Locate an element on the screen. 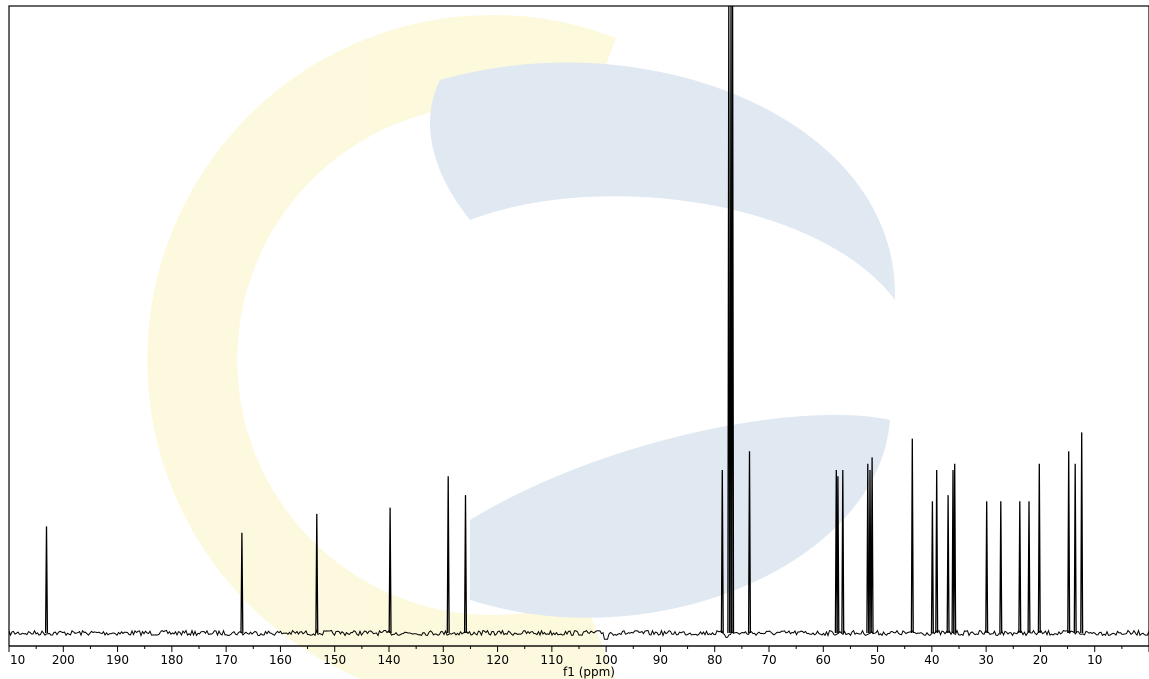  tick-label-180: 180 is located at coordinates (171, 660).